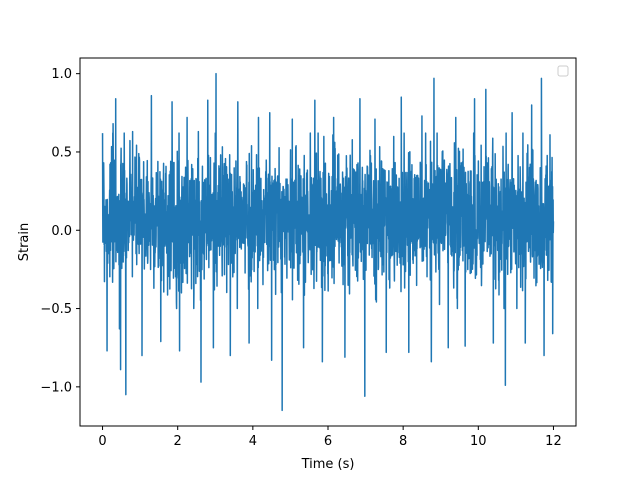  Describe the element at coordinates (478, 441) in the screenshot. I see `x-tick-label: 10` at that location.